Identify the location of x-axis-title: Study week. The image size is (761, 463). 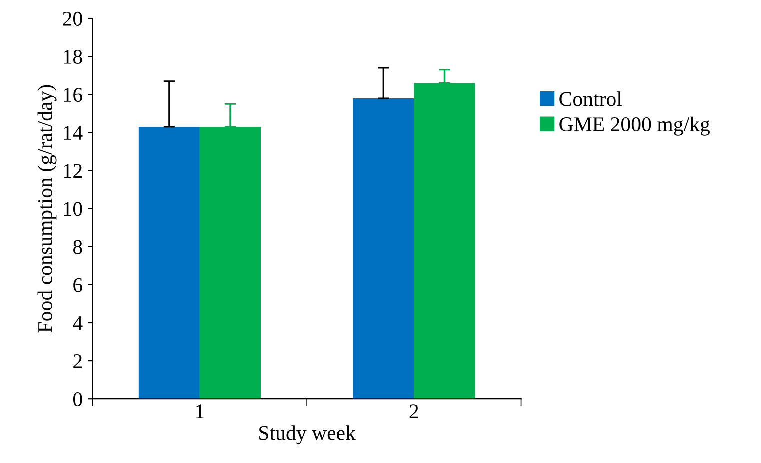
(308, 435).